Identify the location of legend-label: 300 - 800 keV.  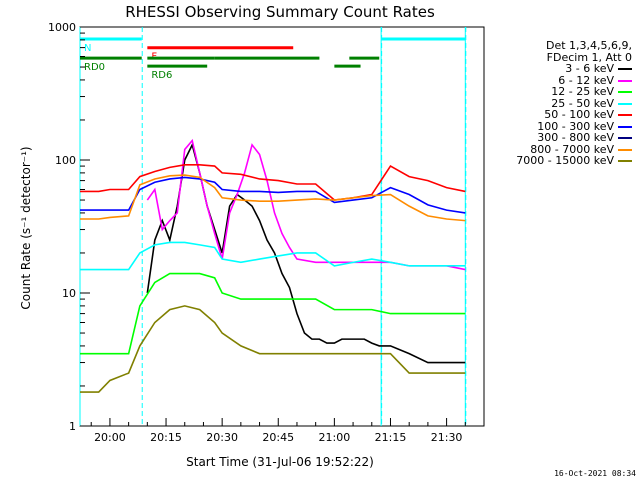
(575, 137).